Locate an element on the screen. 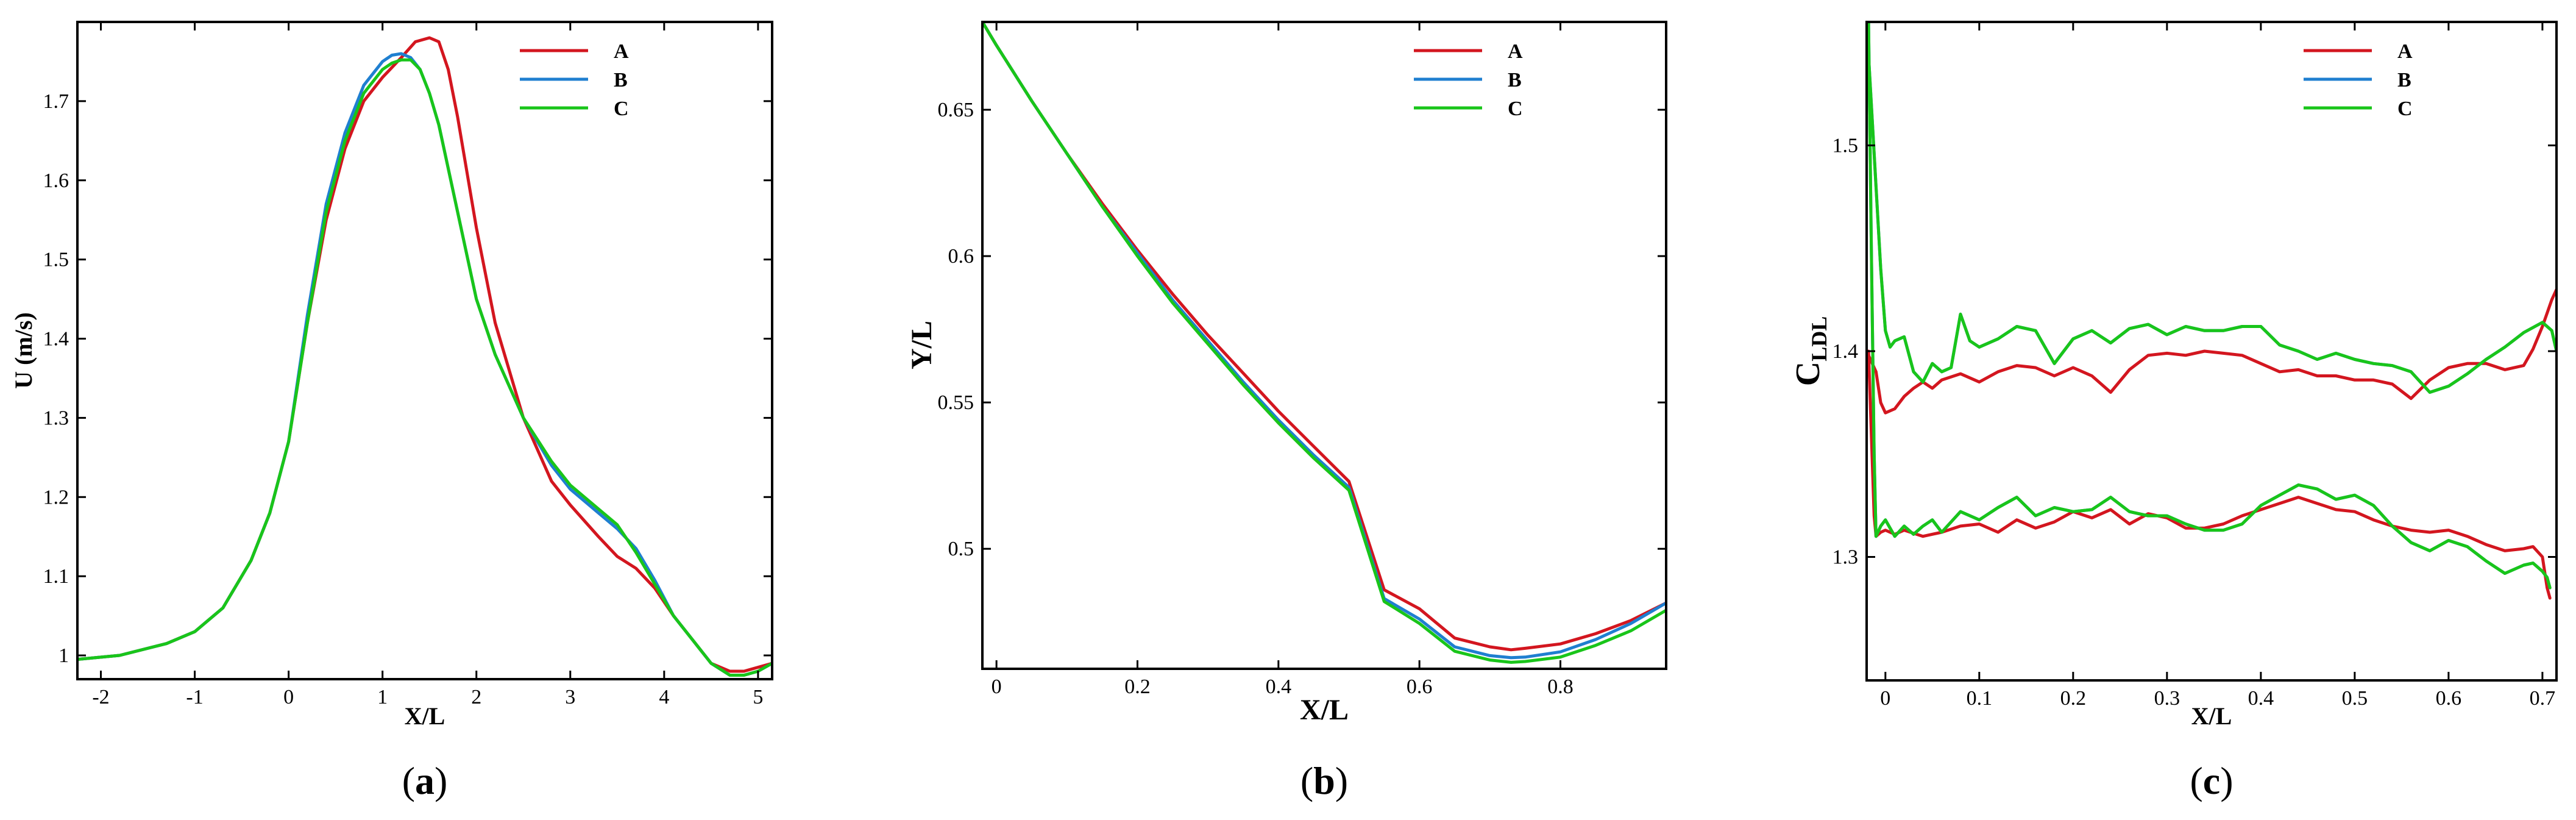  panel-b-y-tick-label: 0.6 is located at coordinates (961, 256).